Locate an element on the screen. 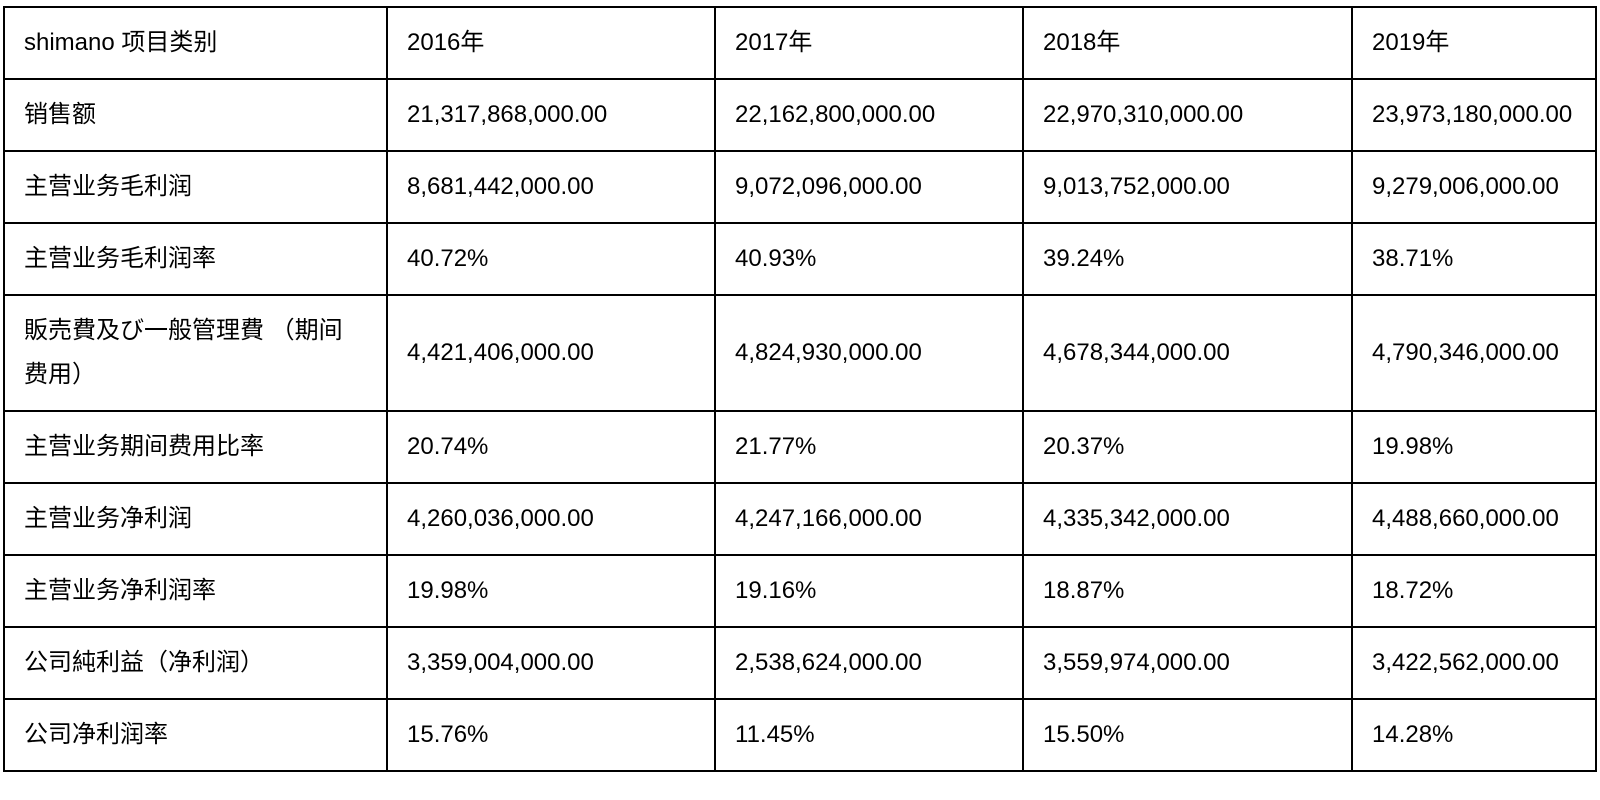 The image size is (1600, 800). year-header-2016: 2016年 is located at coordinates (551, 43).